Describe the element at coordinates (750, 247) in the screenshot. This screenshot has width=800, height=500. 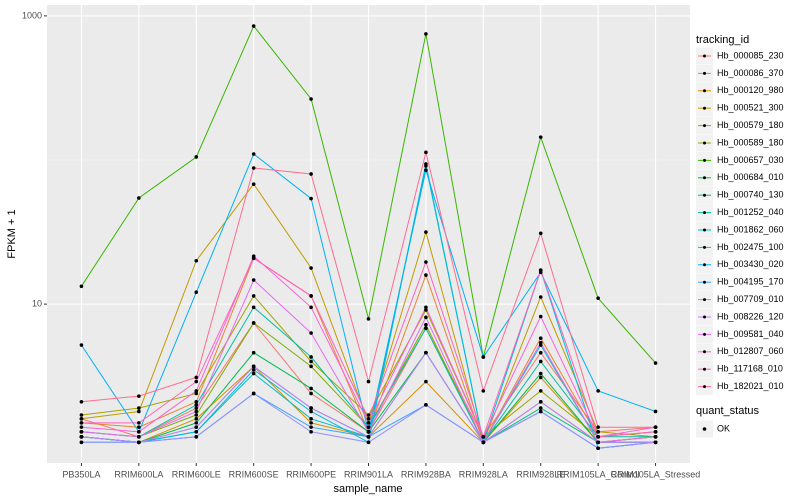
I see `legend-label: Hb_002475_100` at that location.